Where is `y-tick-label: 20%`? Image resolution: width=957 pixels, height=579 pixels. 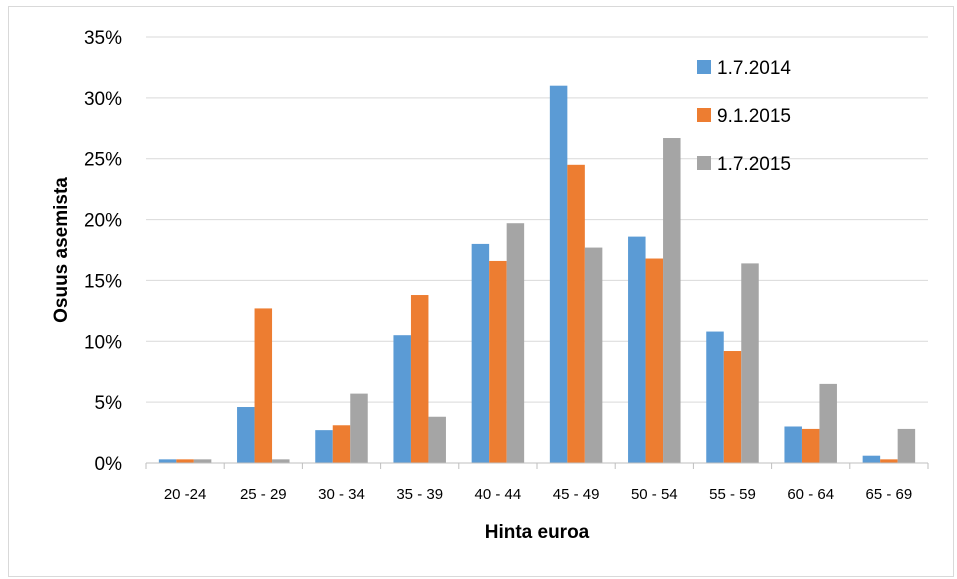 y-tick-label: 20% is located at coordinates (103, 221).